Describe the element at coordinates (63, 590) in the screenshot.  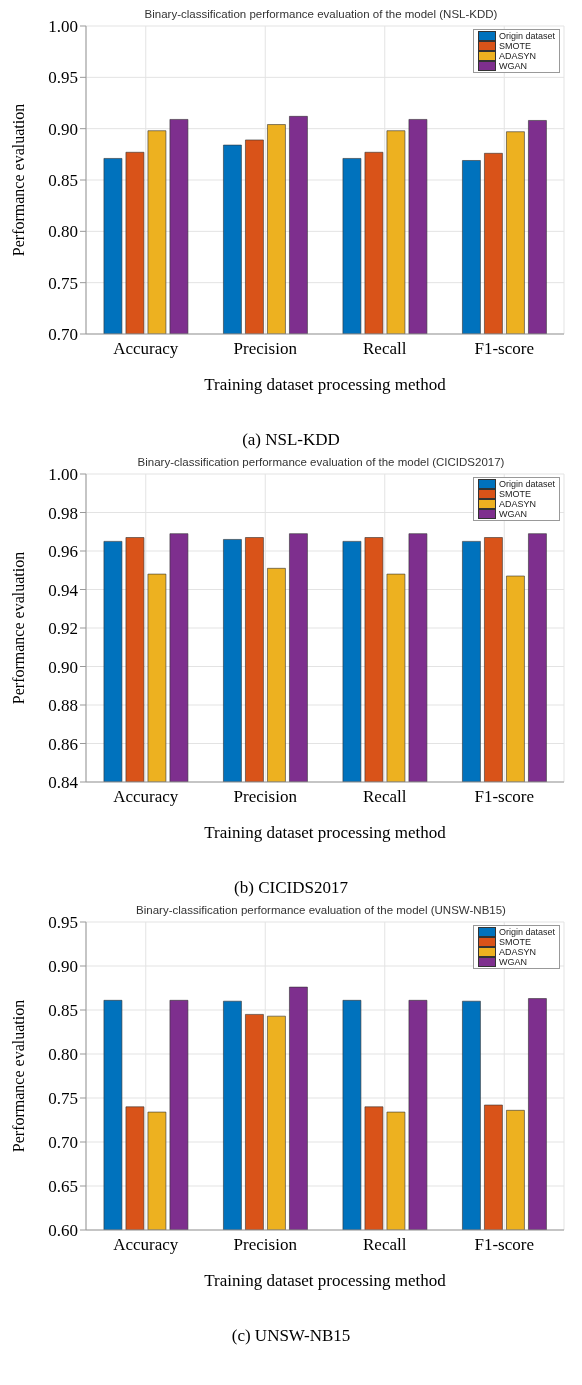
I see `y-tick-label: 0.94` at that location.